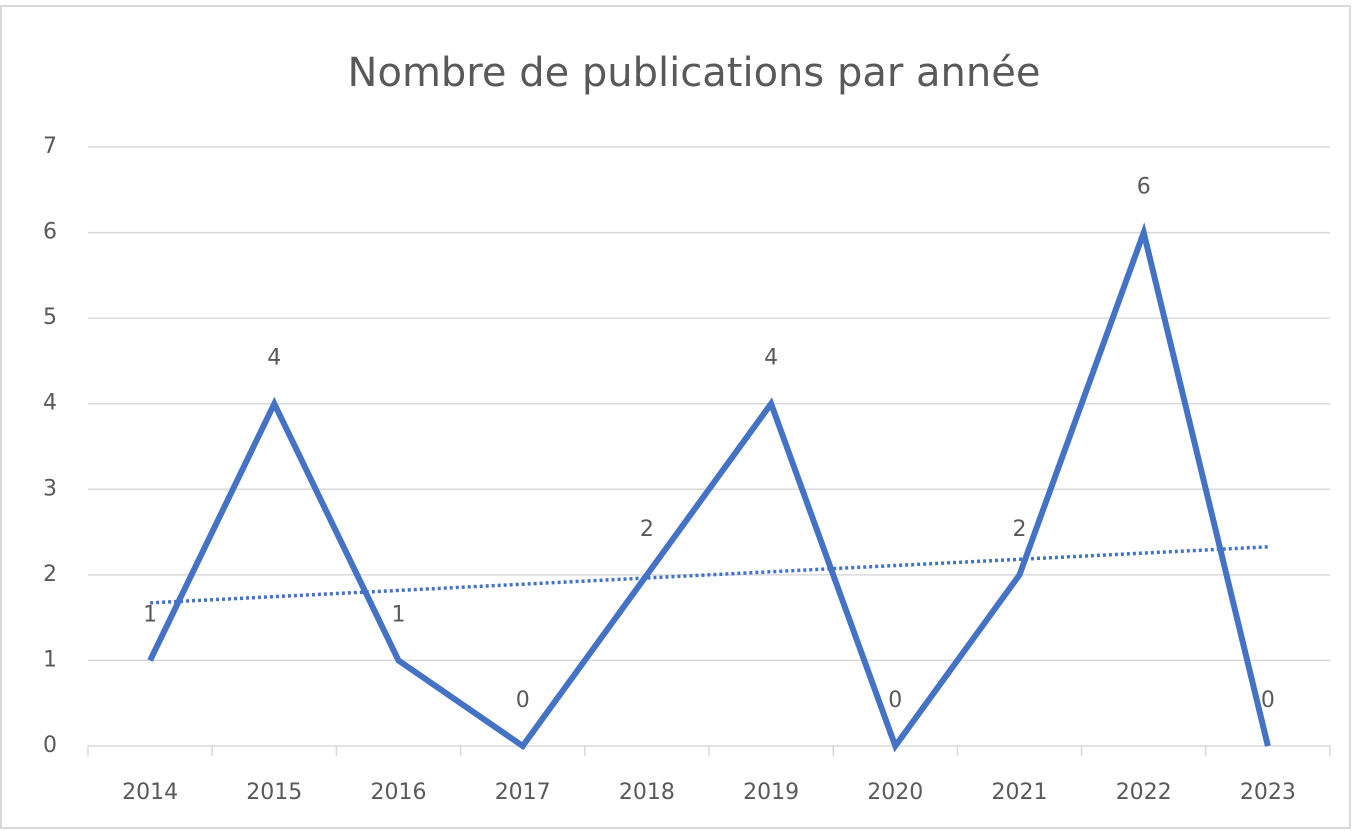 This screenshot has height=831, width=1352. Describe the element at coordinates (50, 574) in the screenshot. I see `y-tick-label: 2` at that location.